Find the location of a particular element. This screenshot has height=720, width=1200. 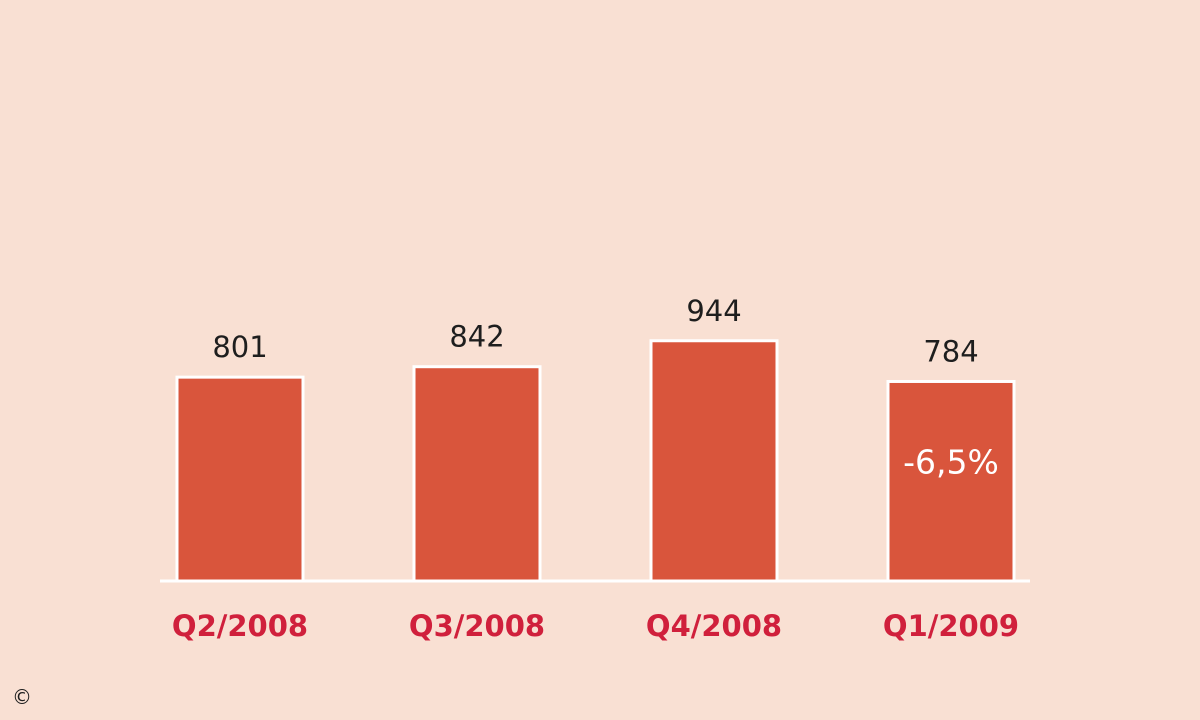

change-annotation: -6,5% is located at coordinates (951, 461).